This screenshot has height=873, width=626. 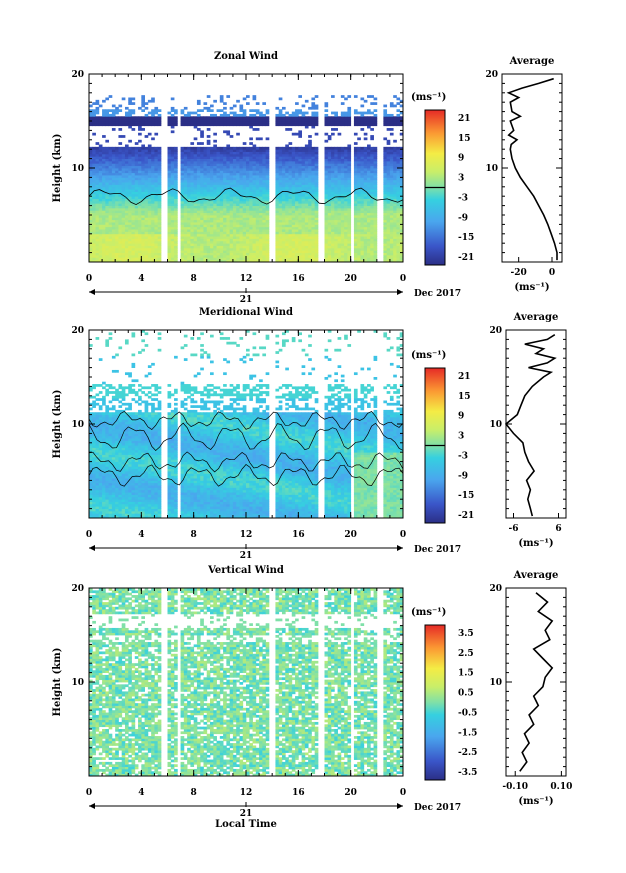 I want to click on average-x-tick-label: 6, so click(x=558, y=529).